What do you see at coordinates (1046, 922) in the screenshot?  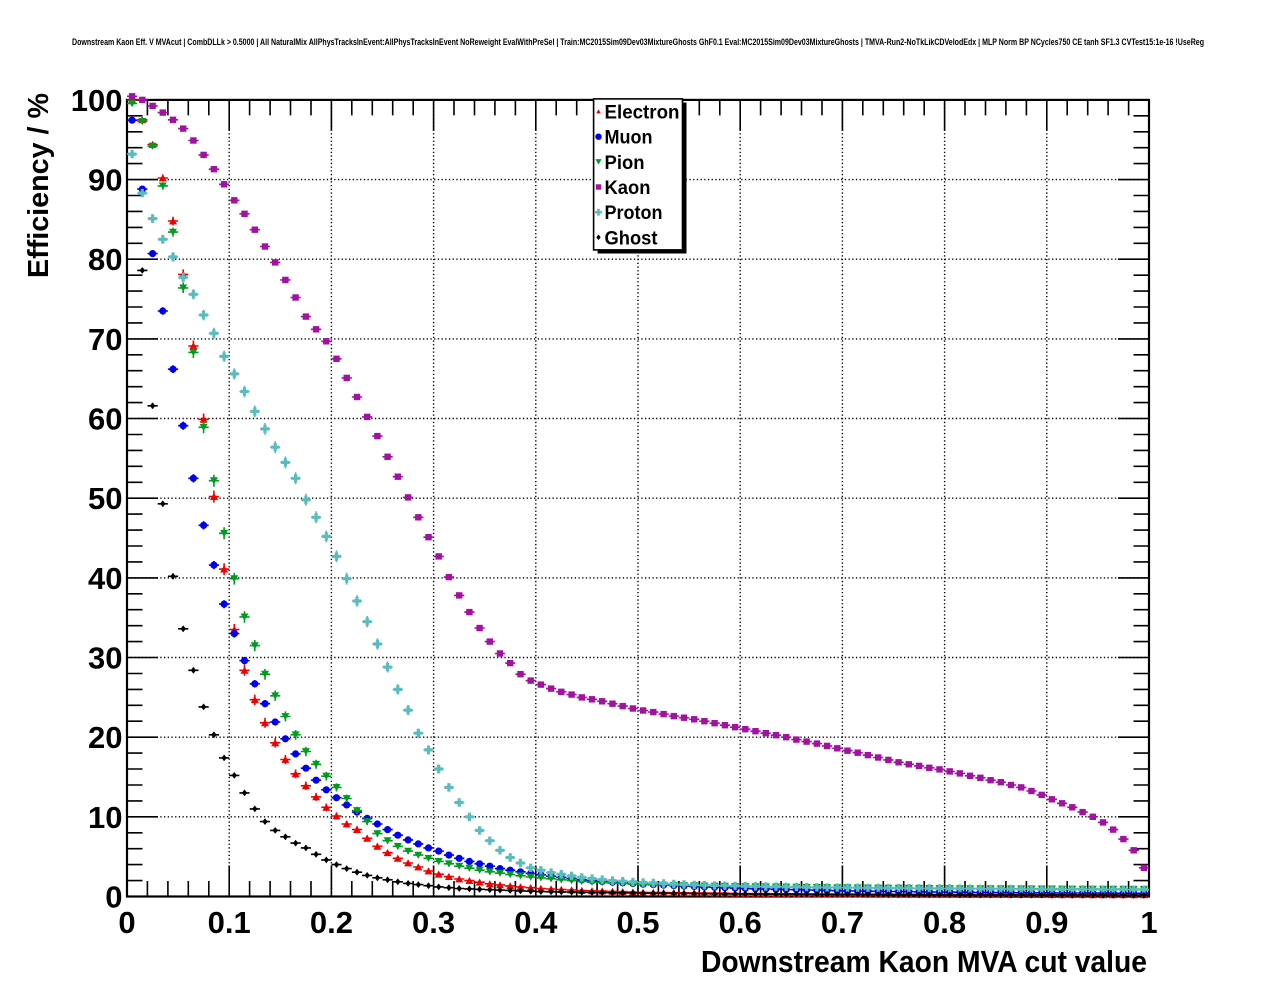 I see `svg-text: 0.9` at bounding box center [1046, 922].